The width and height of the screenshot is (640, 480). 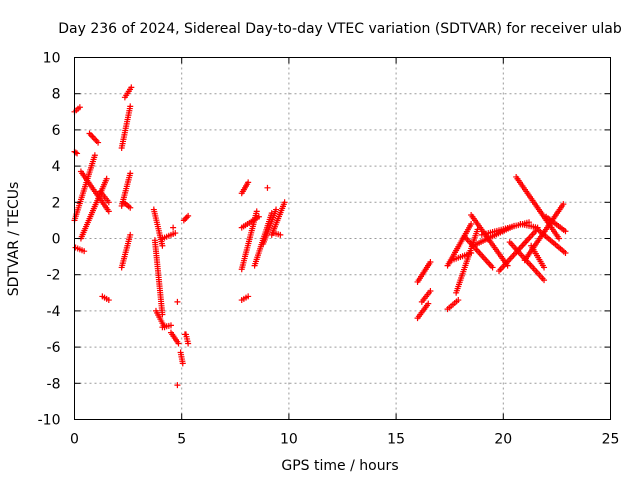 I want to click on y-tick-label: 10, so click(x=52, y=59).